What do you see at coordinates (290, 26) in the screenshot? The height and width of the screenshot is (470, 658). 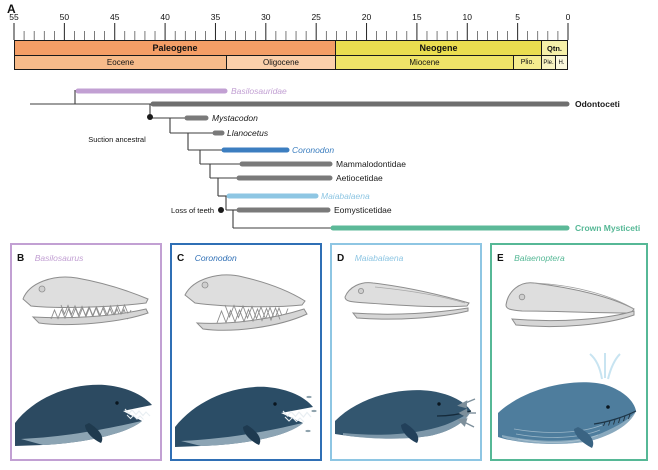 I see `time-ruler: 55 50 45 40 35 30 25 20 15 10 5 0` at bounding box center [290, 26].